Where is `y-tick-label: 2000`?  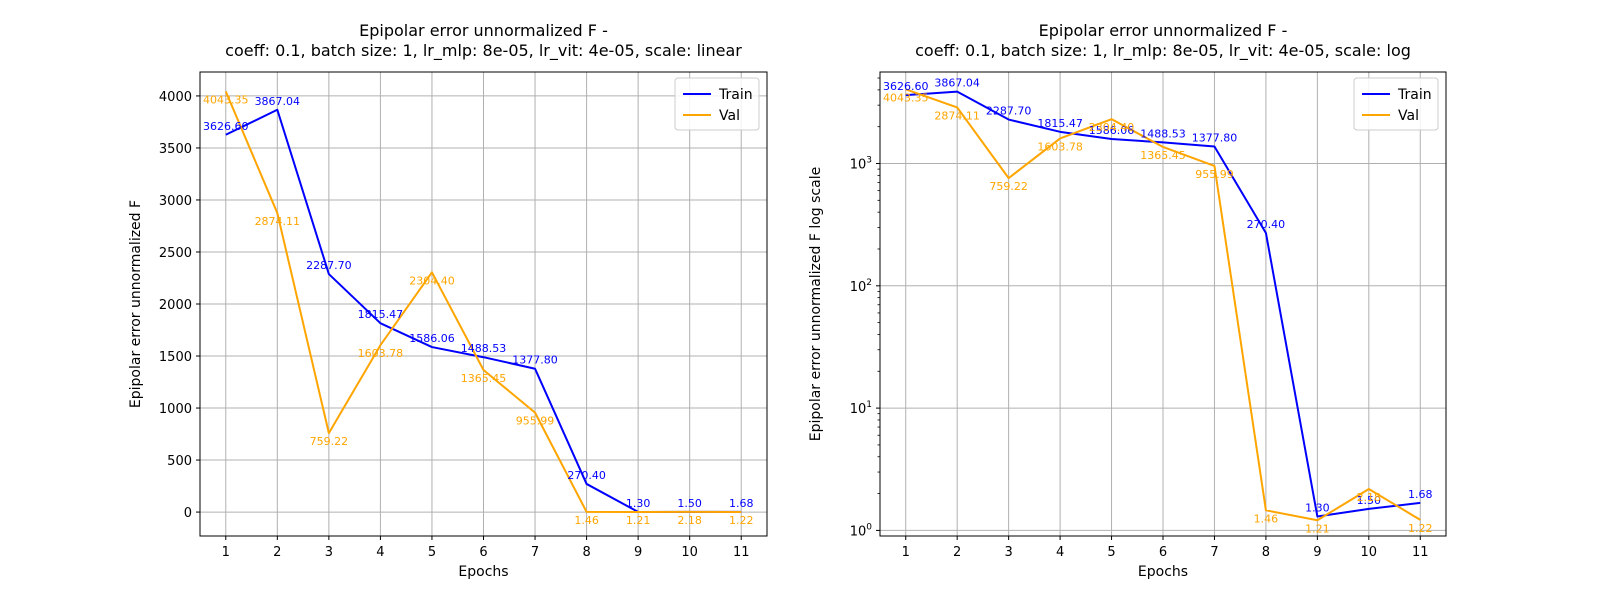 y-tick-label: 2000 is located at coordinates (175, 305).